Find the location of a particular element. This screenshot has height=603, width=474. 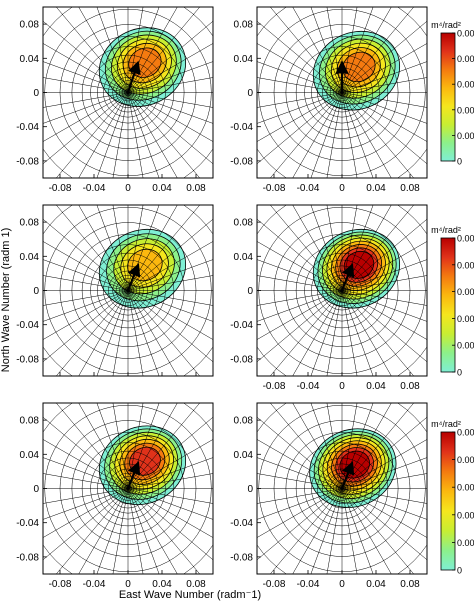

y-axis-label: North Wave Number (radm 1) is located at coordinates (6, 300).